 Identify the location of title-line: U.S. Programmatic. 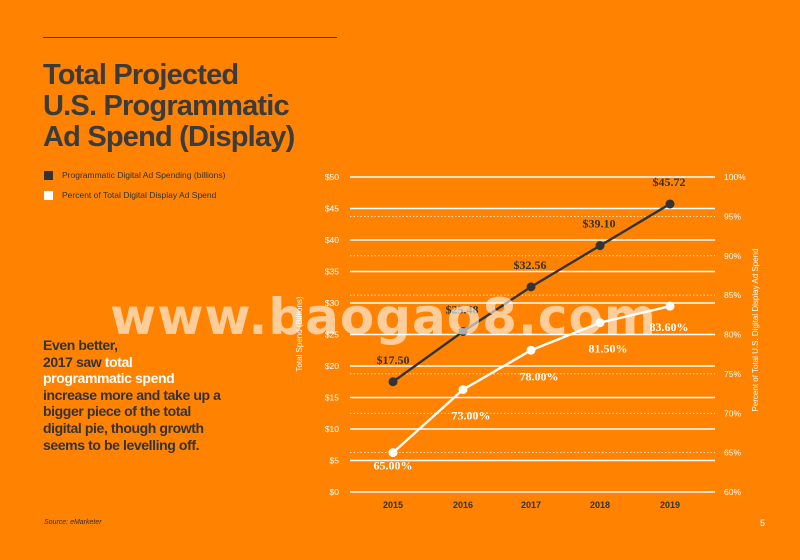
(166, 106).